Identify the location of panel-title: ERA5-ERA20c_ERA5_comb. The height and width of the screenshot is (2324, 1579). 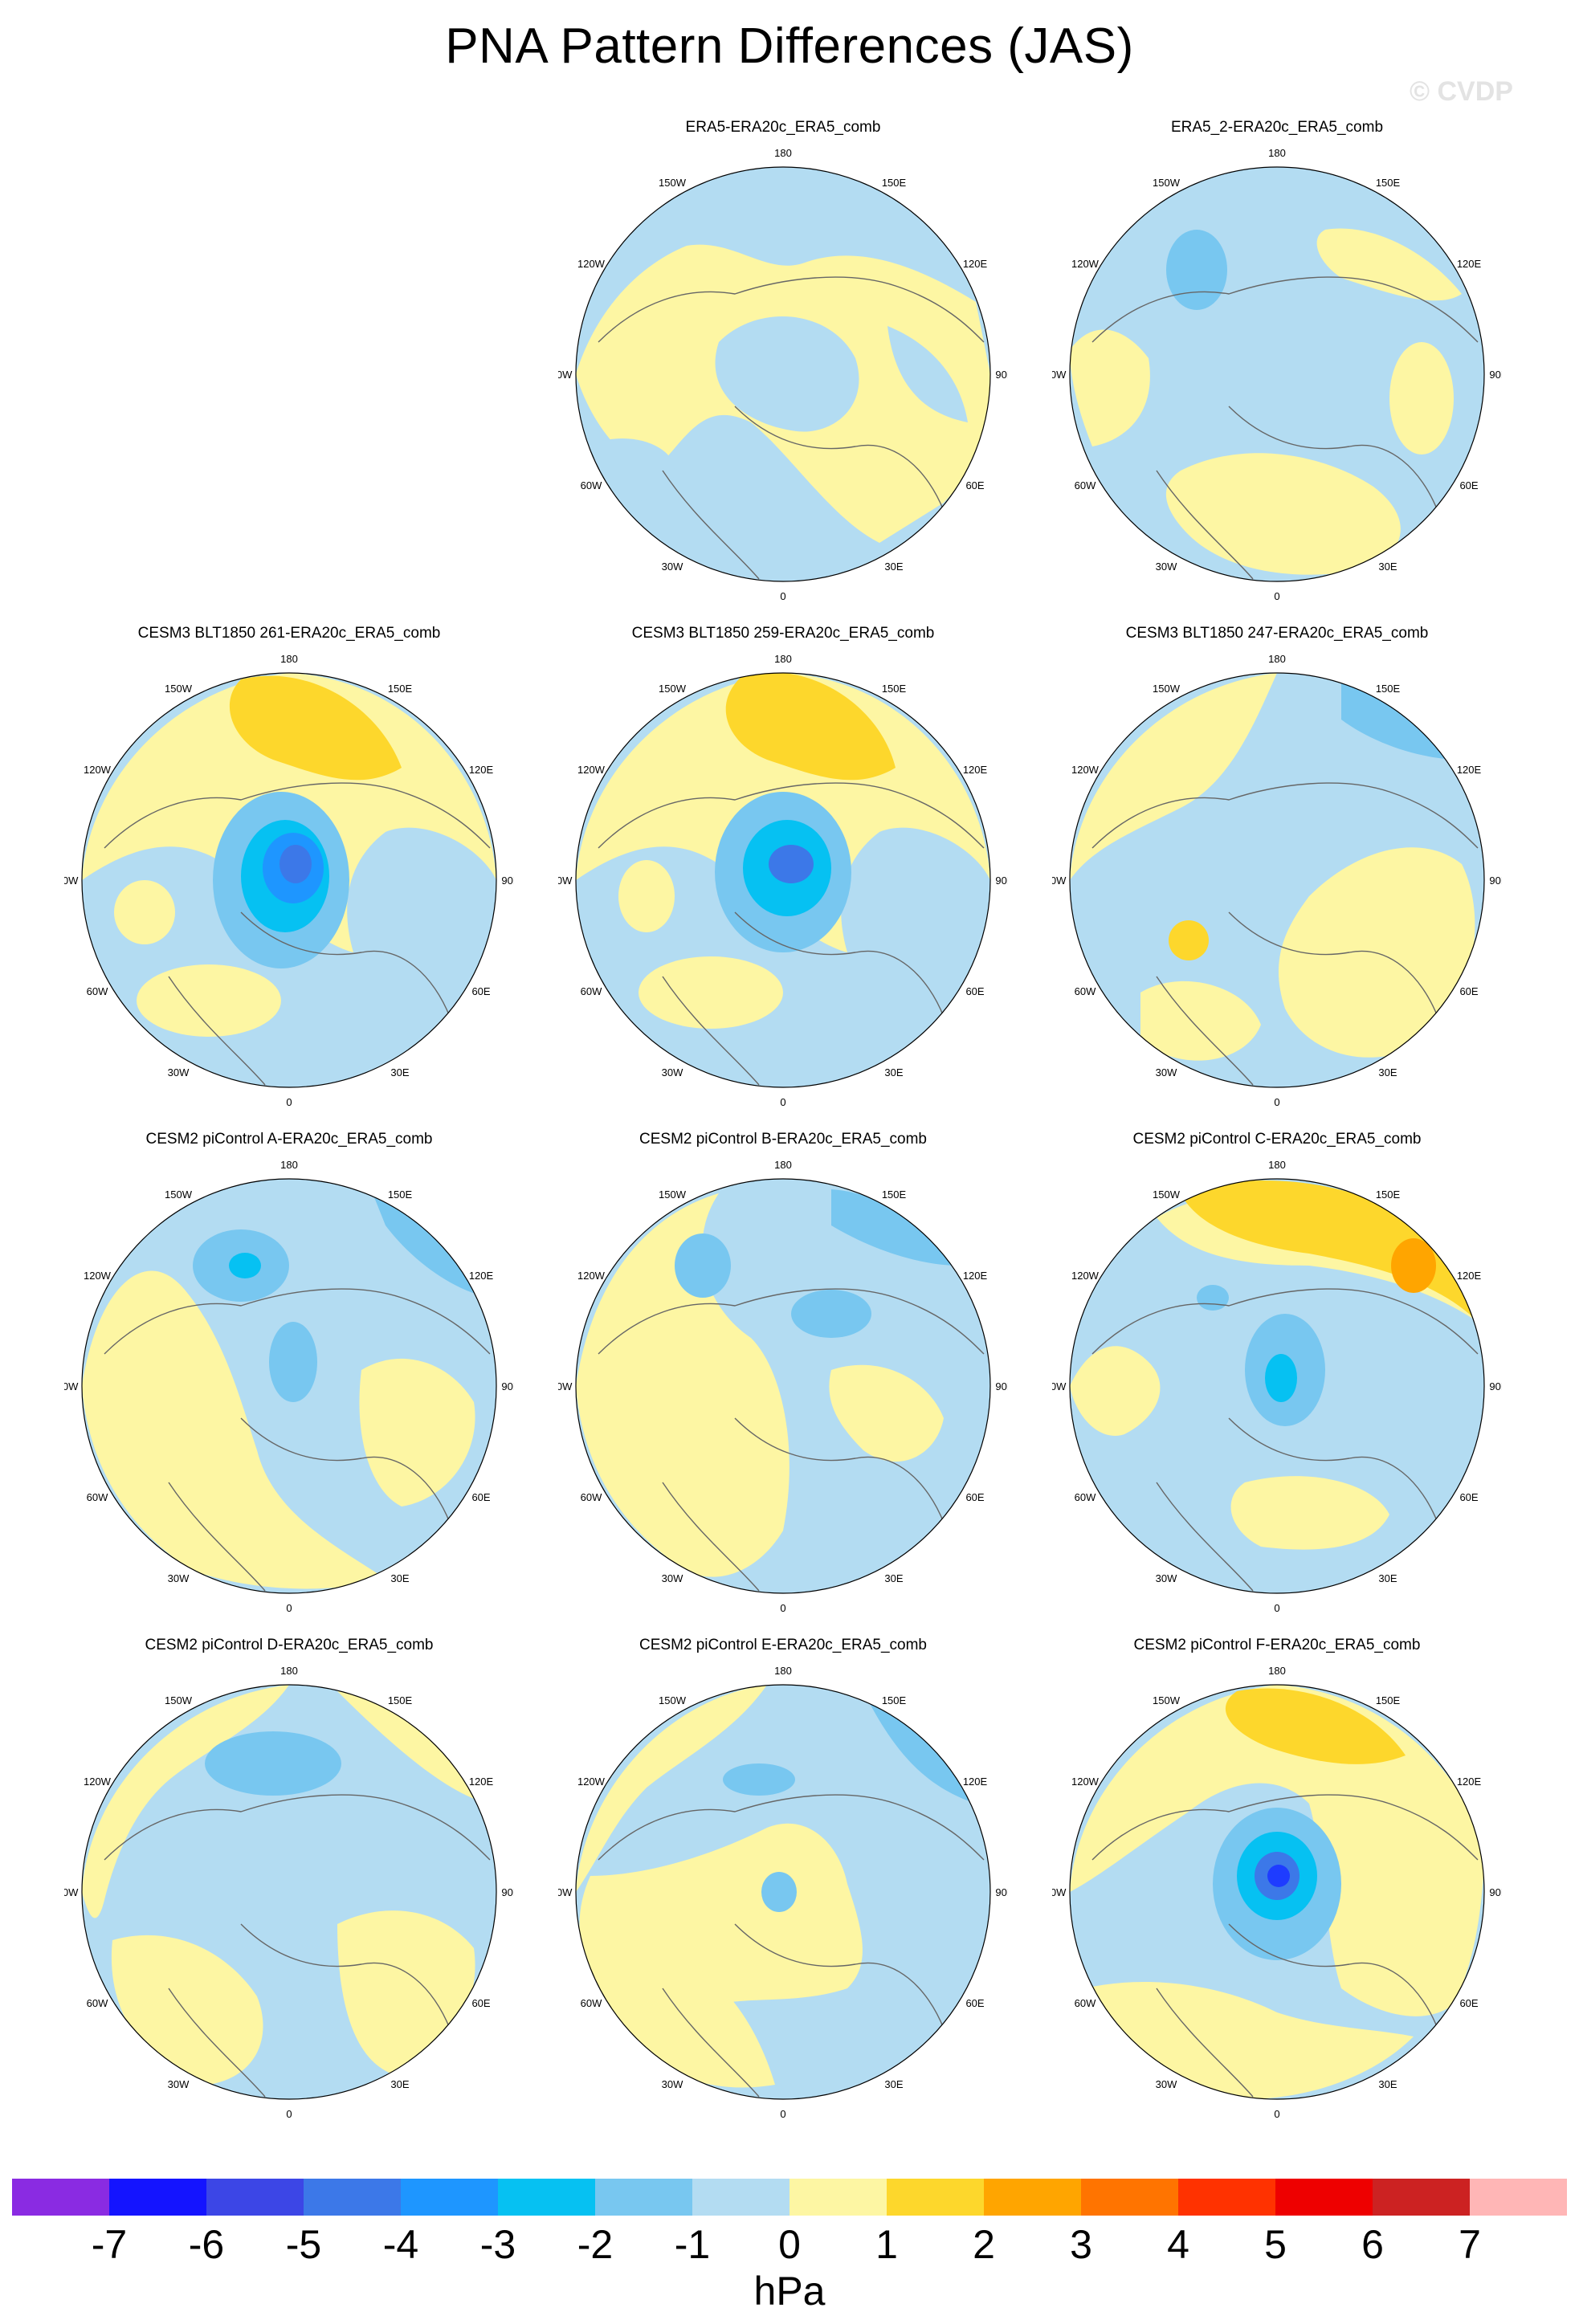
(783, 128).